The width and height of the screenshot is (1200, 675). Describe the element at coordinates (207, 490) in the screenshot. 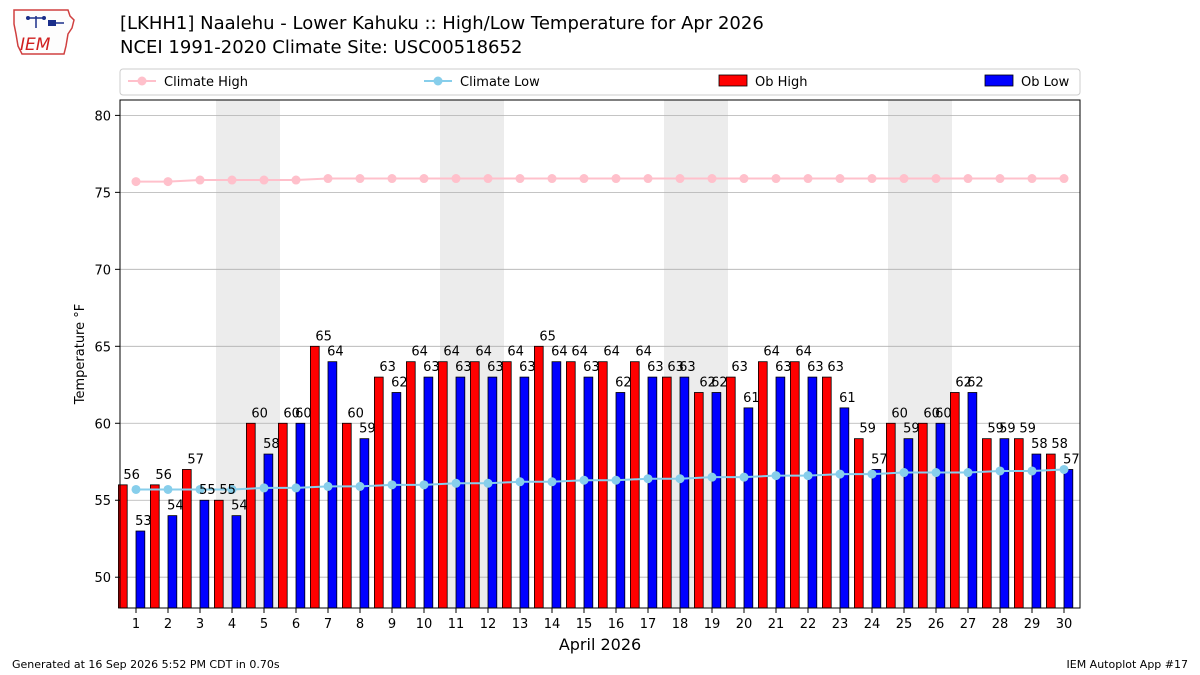

I see `ob-low-label: 55` at that location.